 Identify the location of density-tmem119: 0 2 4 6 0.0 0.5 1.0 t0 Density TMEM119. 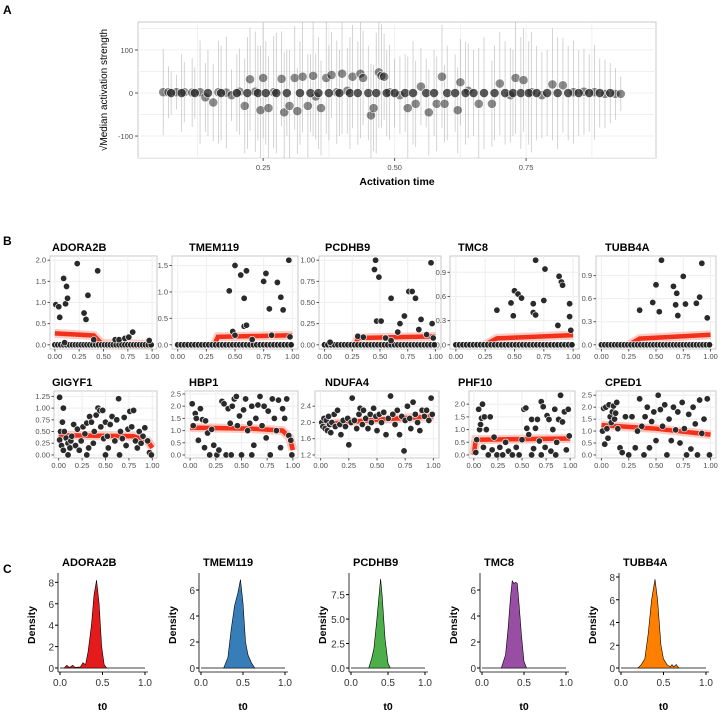
(229, 635).